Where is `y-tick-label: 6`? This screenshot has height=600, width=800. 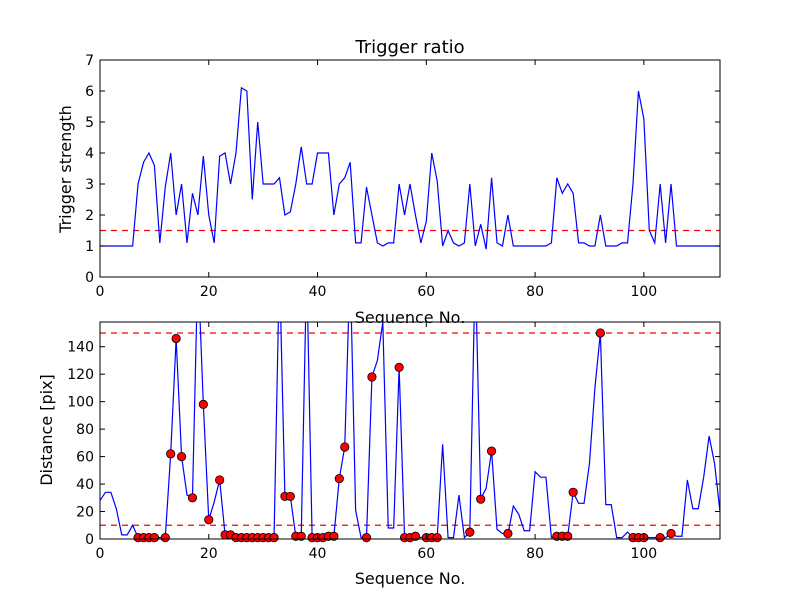
y-tick-label: 6 is located at coordinates (89, 92).